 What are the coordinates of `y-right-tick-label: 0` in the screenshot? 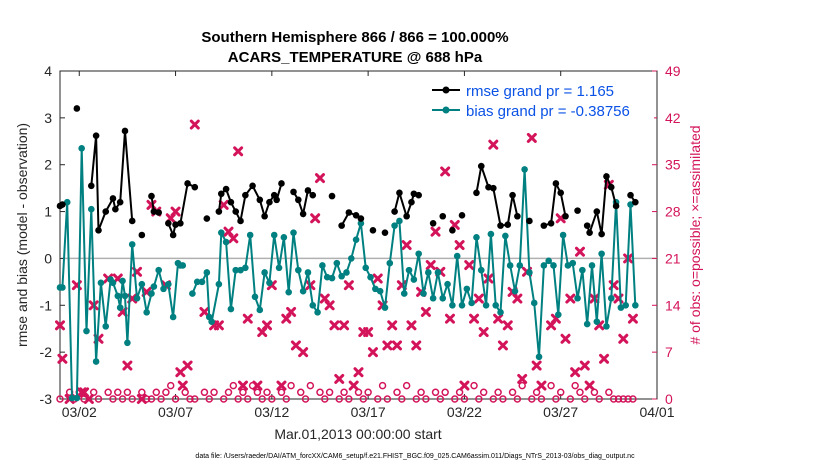 It's located at (669, 399).